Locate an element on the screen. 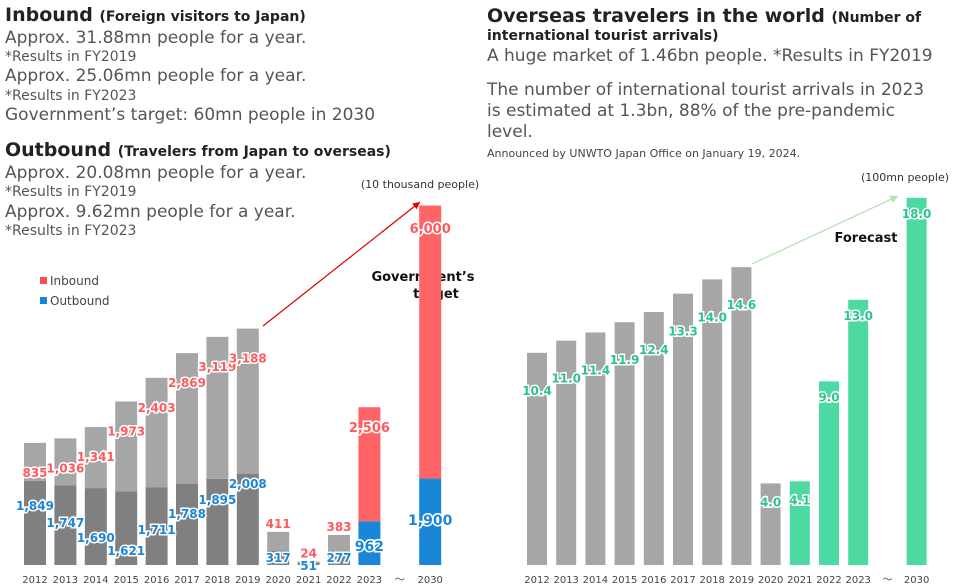 This screenshot has height=588, width=955. right-tick-label: ～ is located at coordinates (887, 580).